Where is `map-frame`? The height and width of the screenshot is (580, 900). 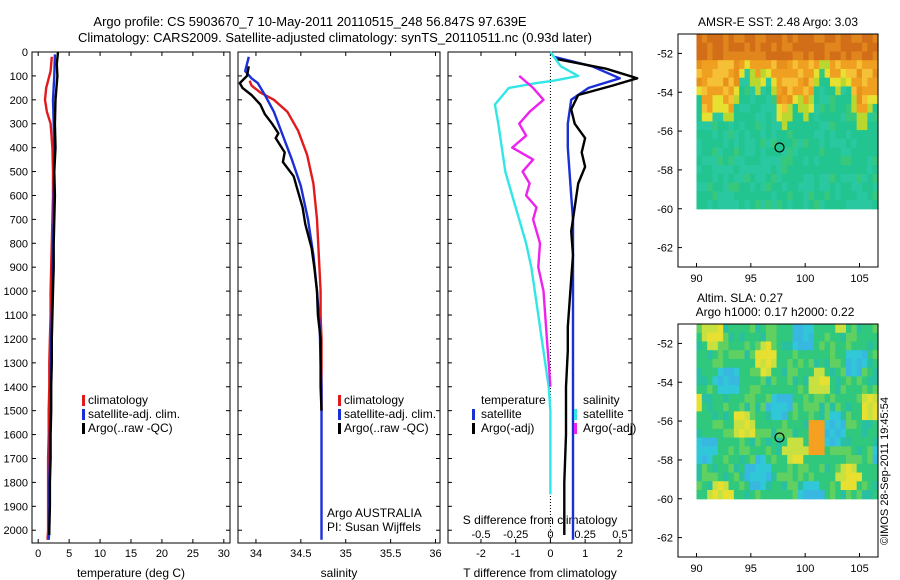 map-frame is located at coordinates (778, 150).